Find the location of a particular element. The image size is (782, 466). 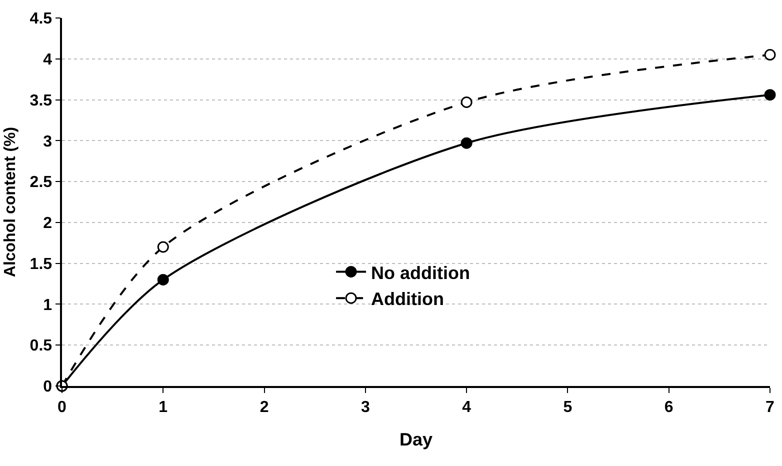

x-tick-label: 2 is located at coordinates (264, 407).